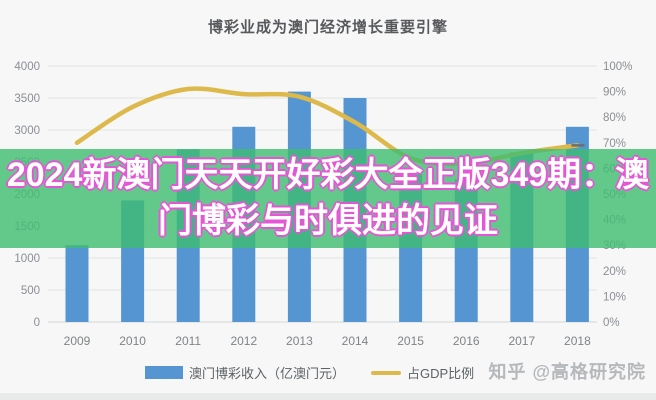 The width and height of the screenshot is (656, 400). Describe the element at coordinates (327, 27) in the screenshot. I see `chart-title: 博彩业成为澳门经济增长重要引擎` at that location.